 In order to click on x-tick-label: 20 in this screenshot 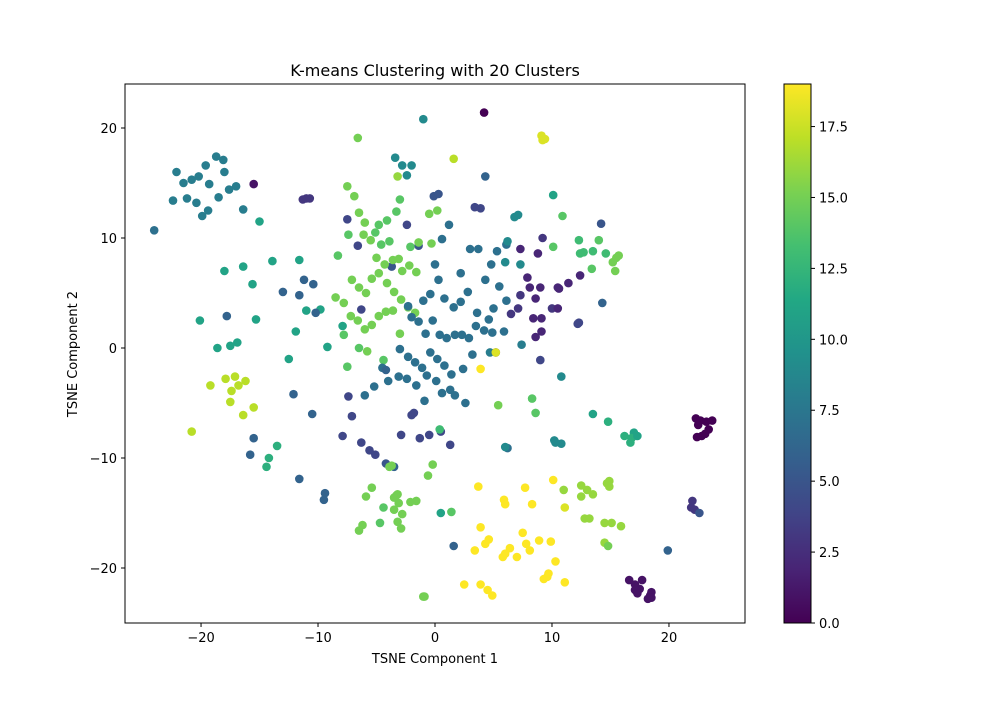, I will do `click(669, 638)`.